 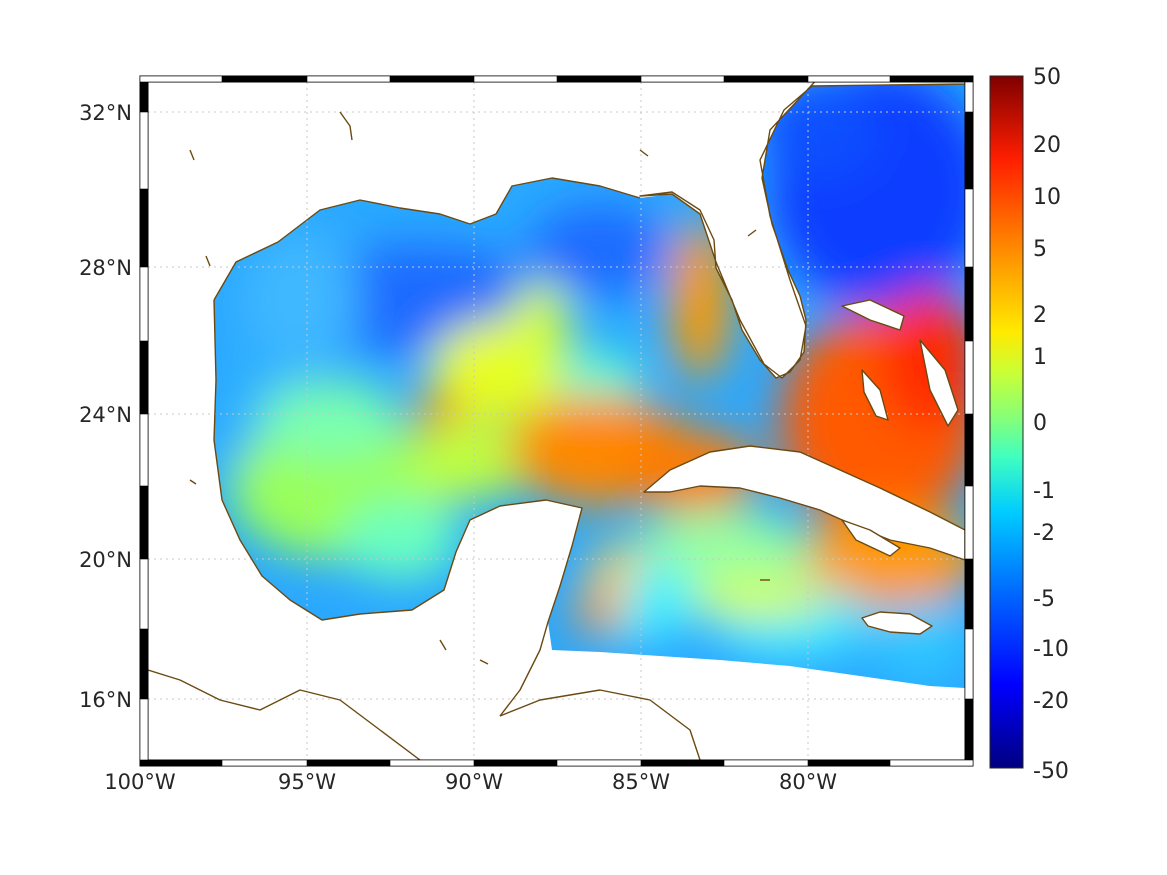 I want to click on central-america-coast, so click(x=284, y=714).